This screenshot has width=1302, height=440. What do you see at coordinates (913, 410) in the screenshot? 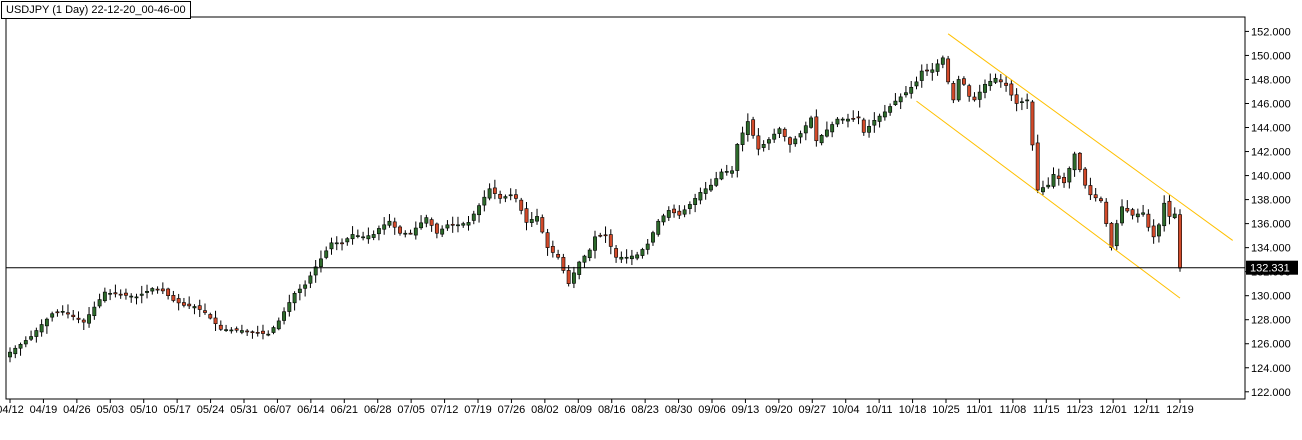
I see `x-tick-label: 10/18` at bounding box center [913, 410].